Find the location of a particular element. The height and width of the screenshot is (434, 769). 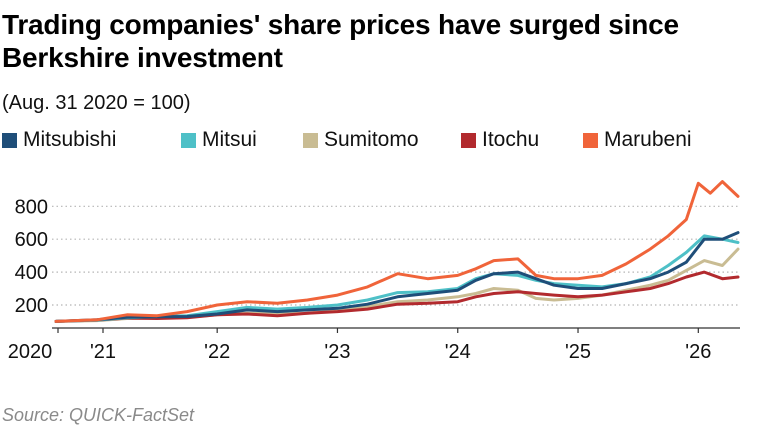

legend-label-itochu: Itochu is located at coordinates (511, 139).